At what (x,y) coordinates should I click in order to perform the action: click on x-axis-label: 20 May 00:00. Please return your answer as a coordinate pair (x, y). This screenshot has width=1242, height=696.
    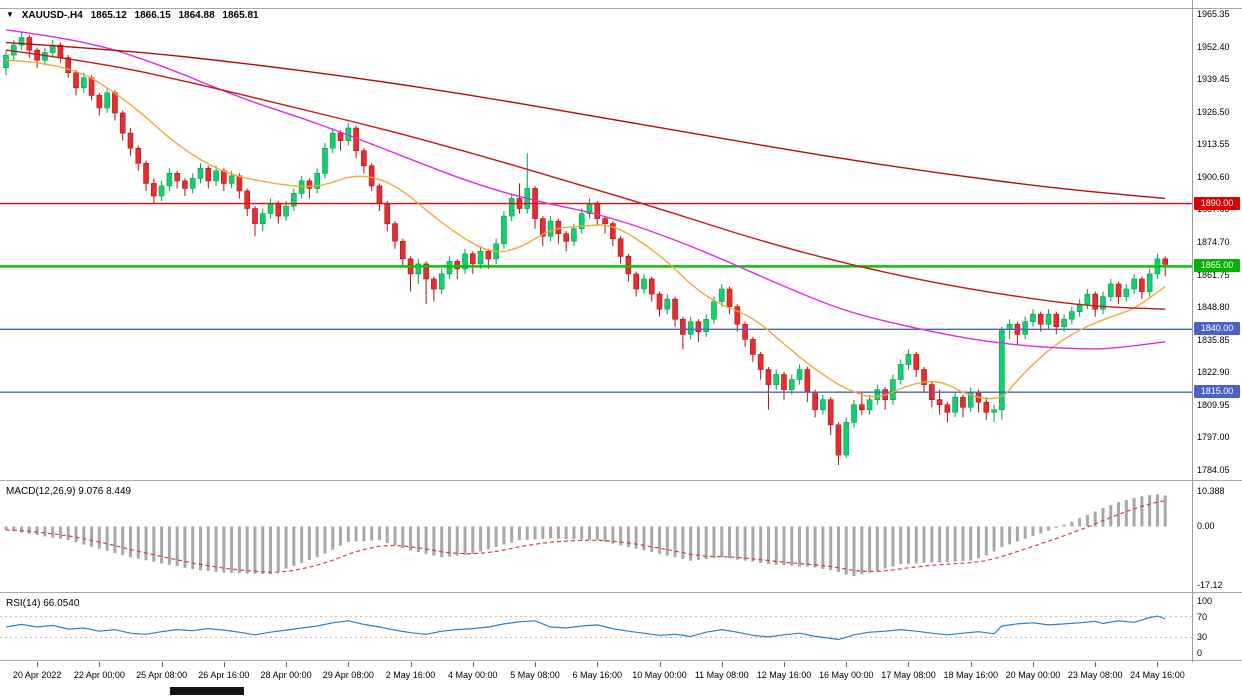
    Looking at the image, I should click on (1033, 675).